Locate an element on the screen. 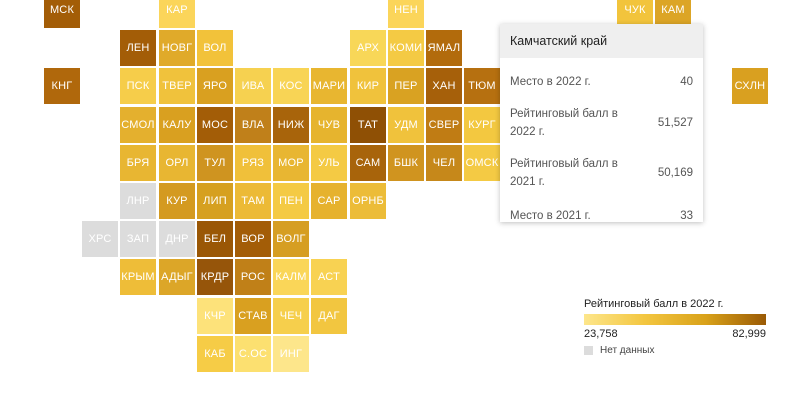 This screenshot has width=800, height=400. region-tile-пен: ПЕН is located at coordinates (291, 201).